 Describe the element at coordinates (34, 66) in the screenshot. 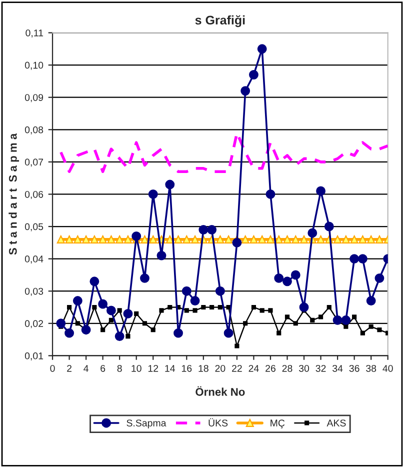

I see `y-tick-label: 0,10` at that location.